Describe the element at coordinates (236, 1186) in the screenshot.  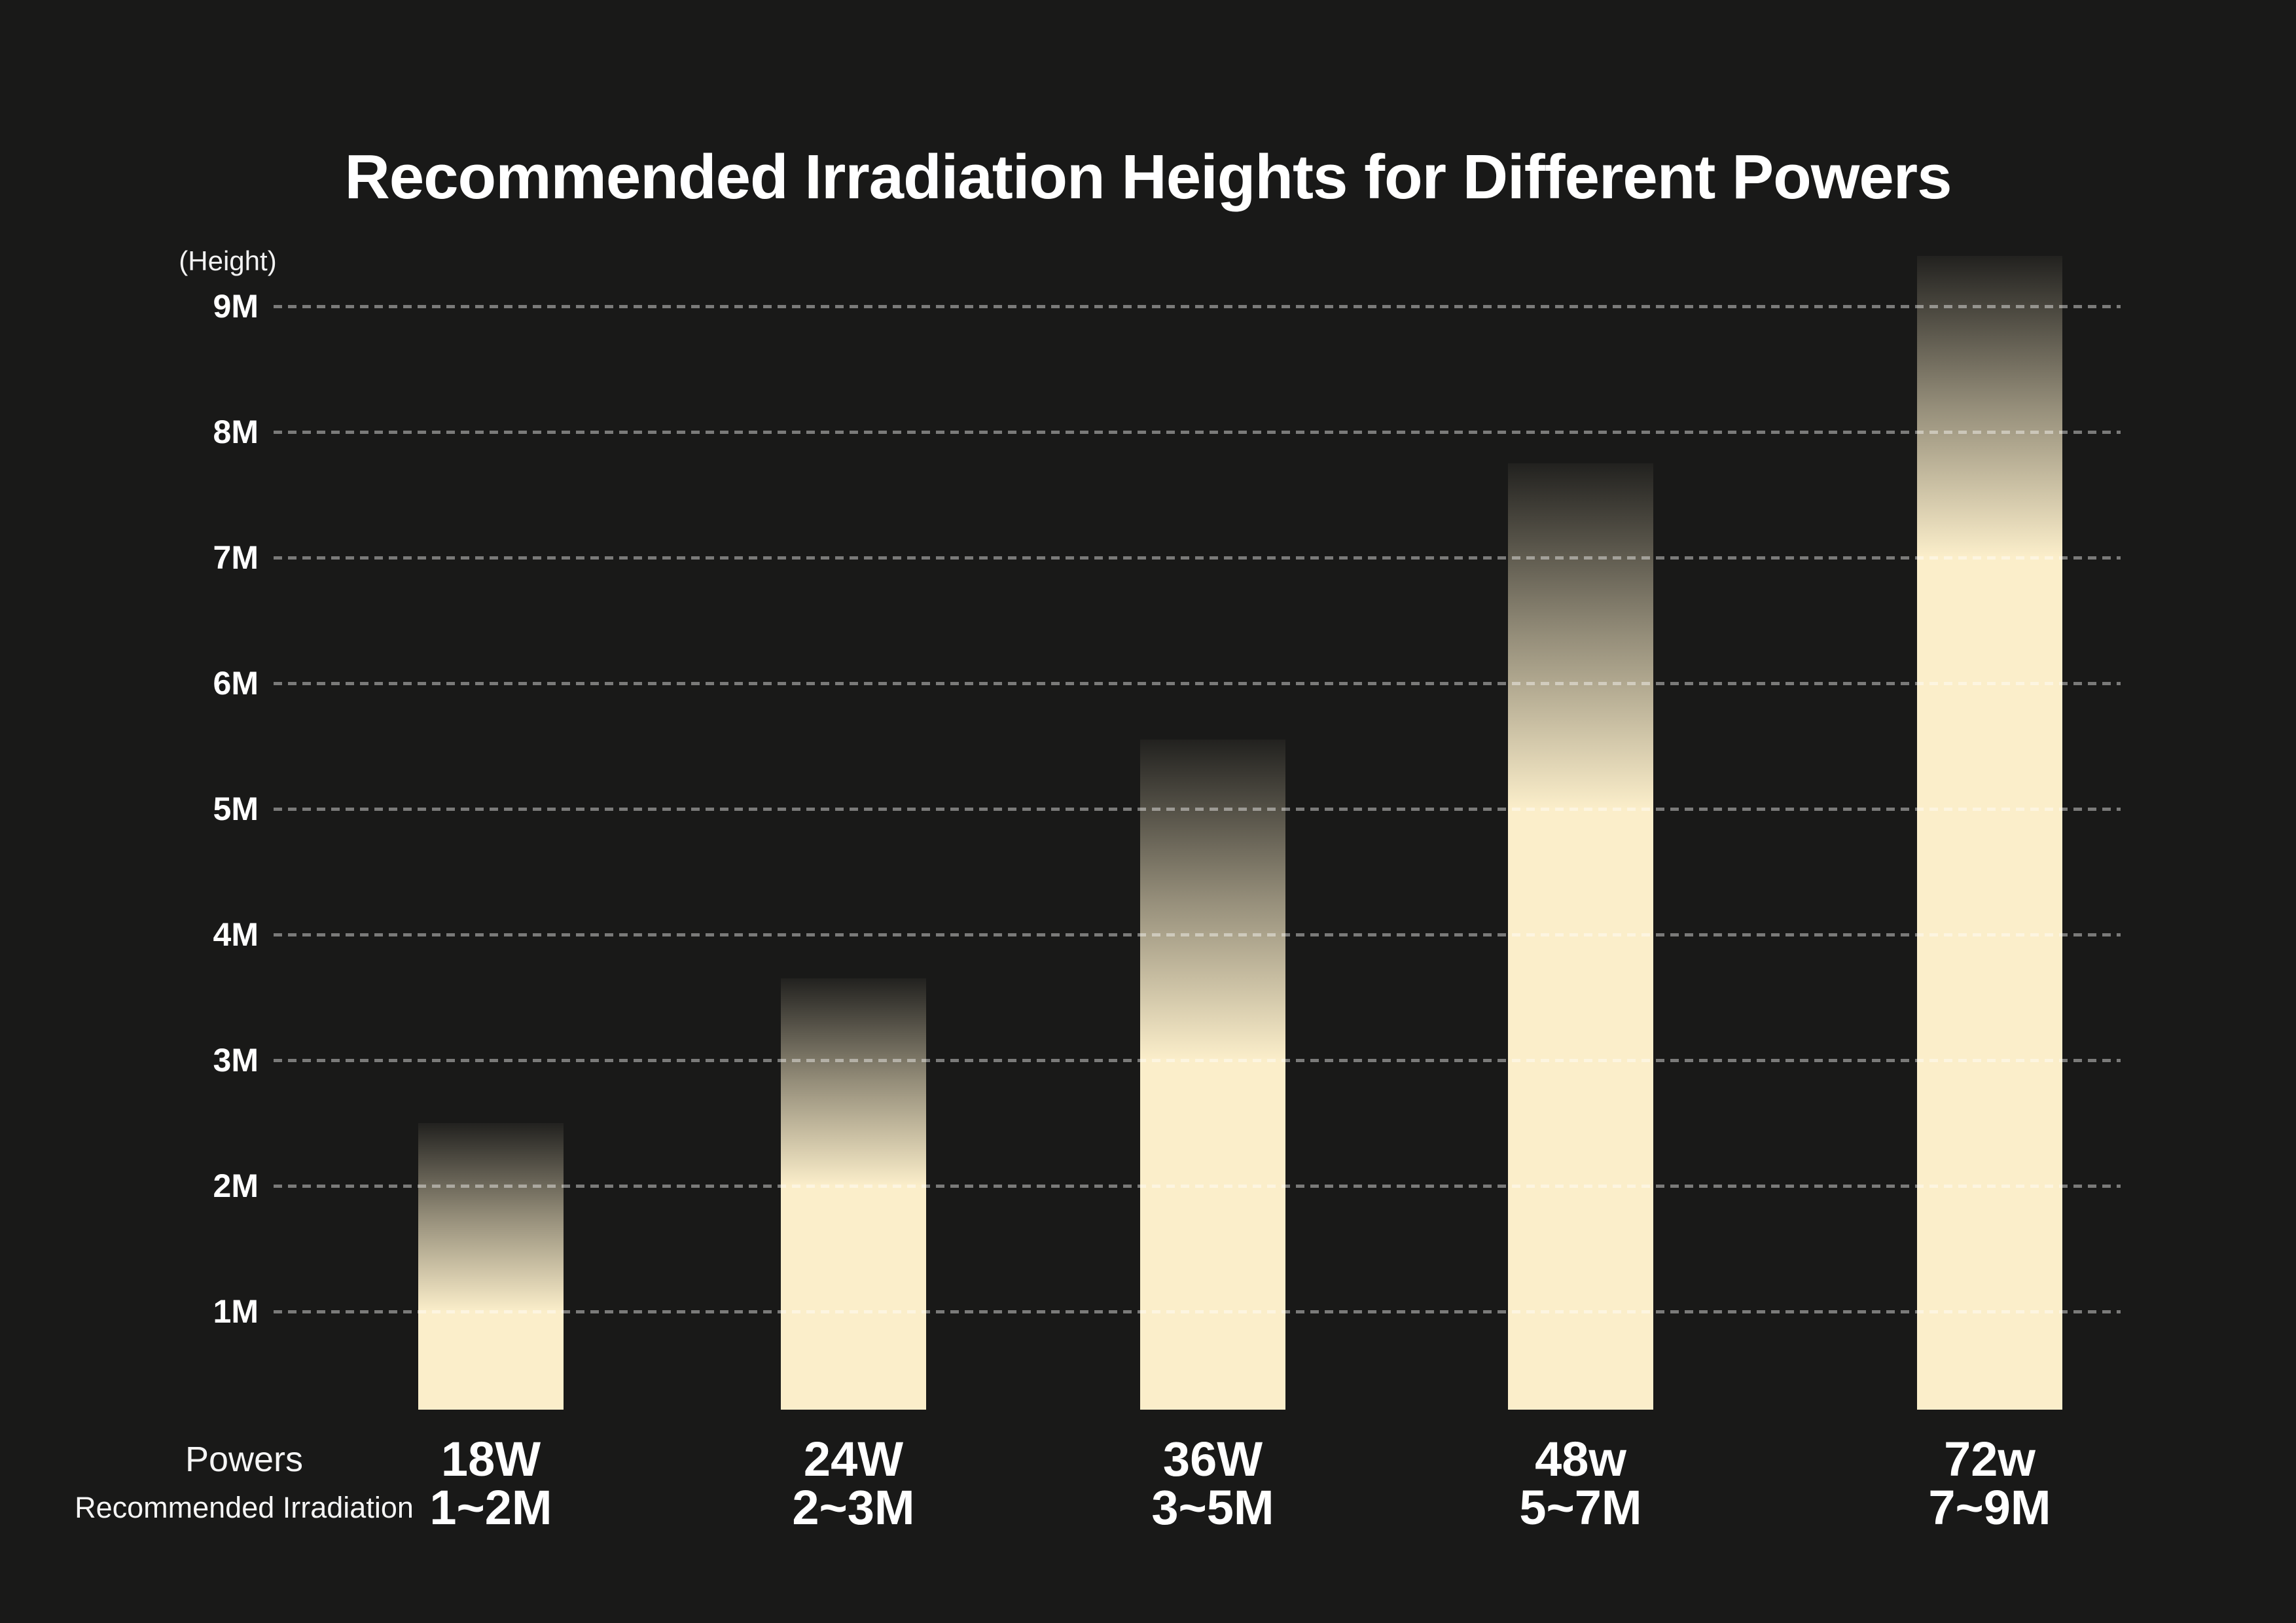
I see `y-axis-tick-label-2m: 2M` at that location.